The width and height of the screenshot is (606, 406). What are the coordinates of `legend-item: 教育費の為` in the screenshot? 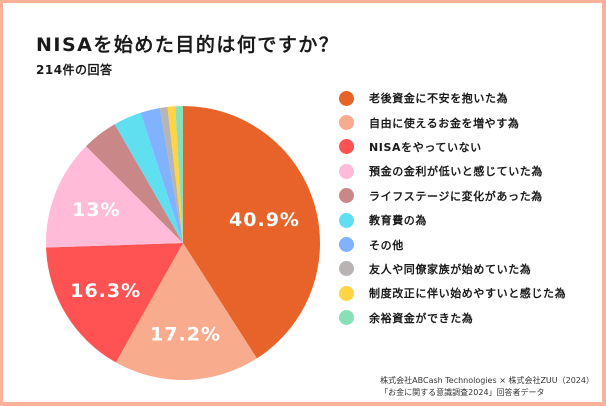 It's located at (452, 220).